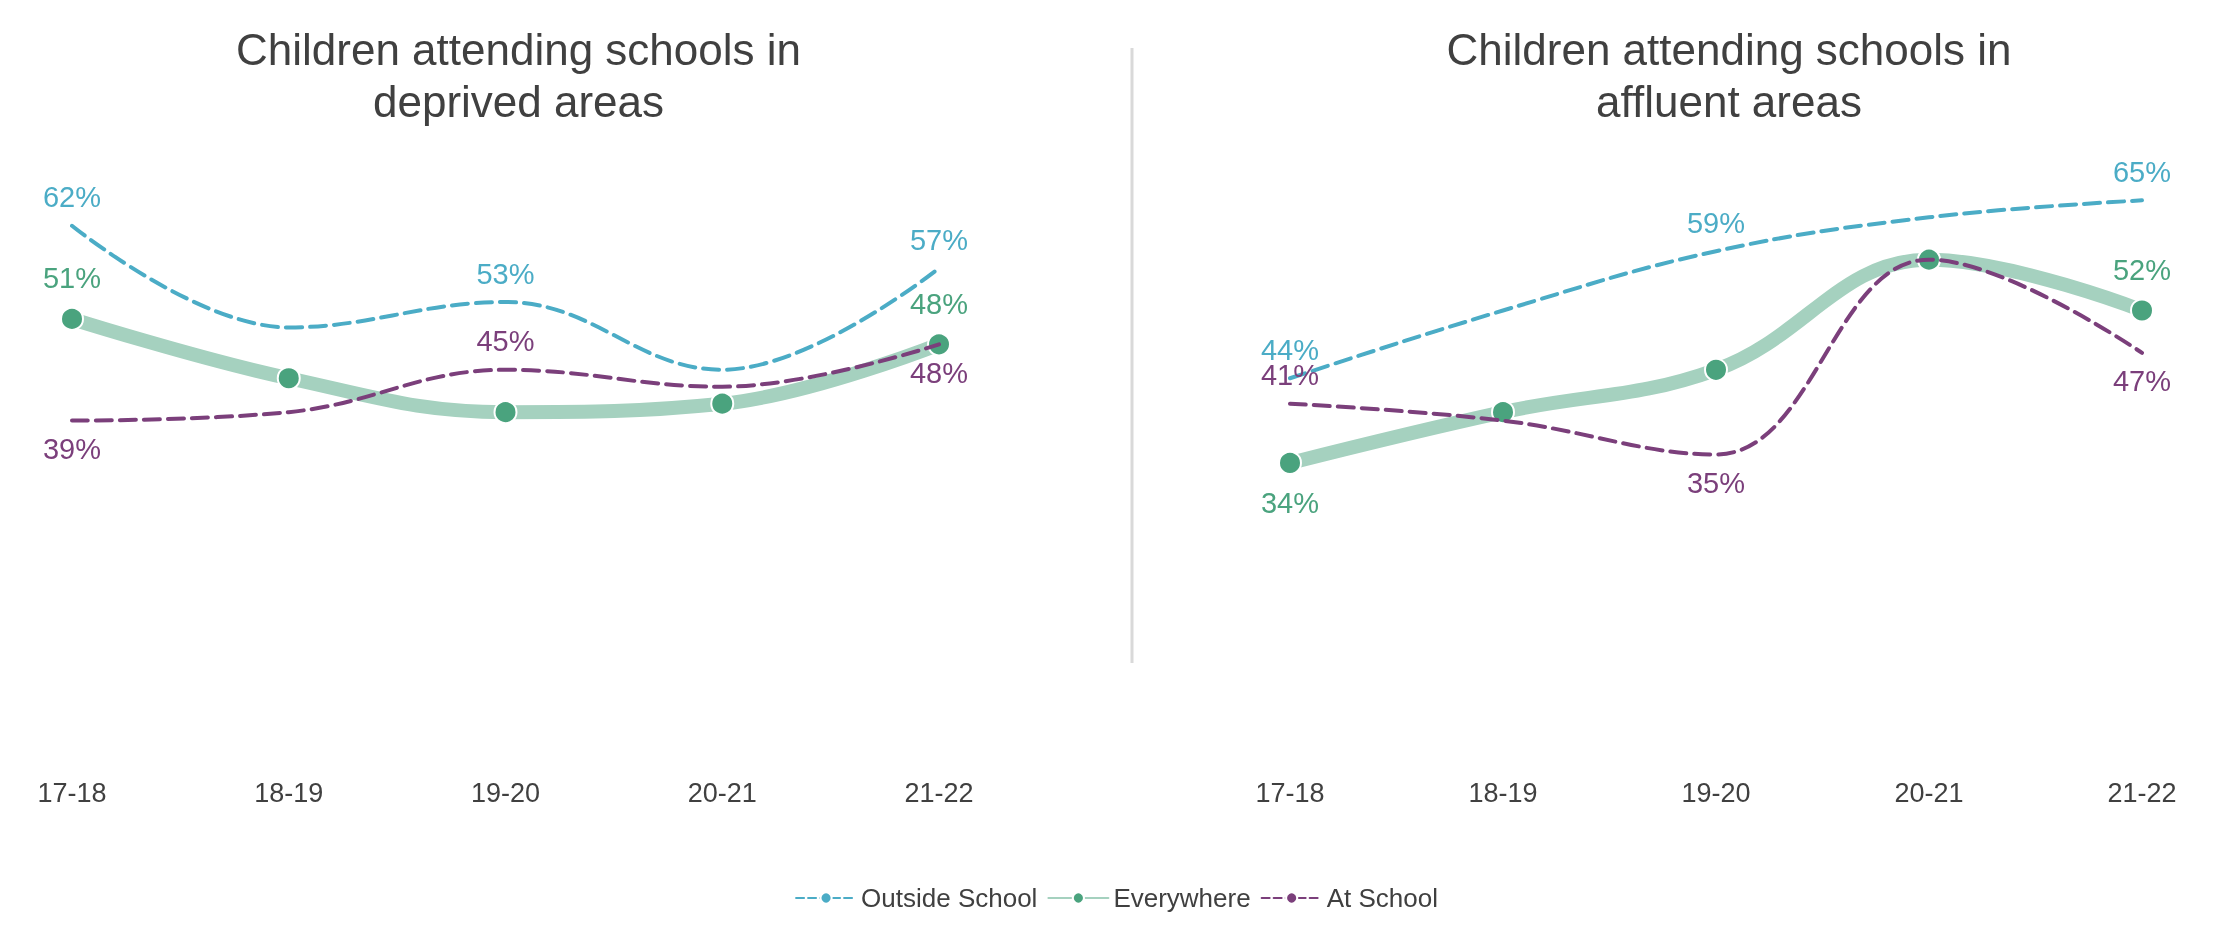  I want to click on data-label: 51%, so click(72, 278).